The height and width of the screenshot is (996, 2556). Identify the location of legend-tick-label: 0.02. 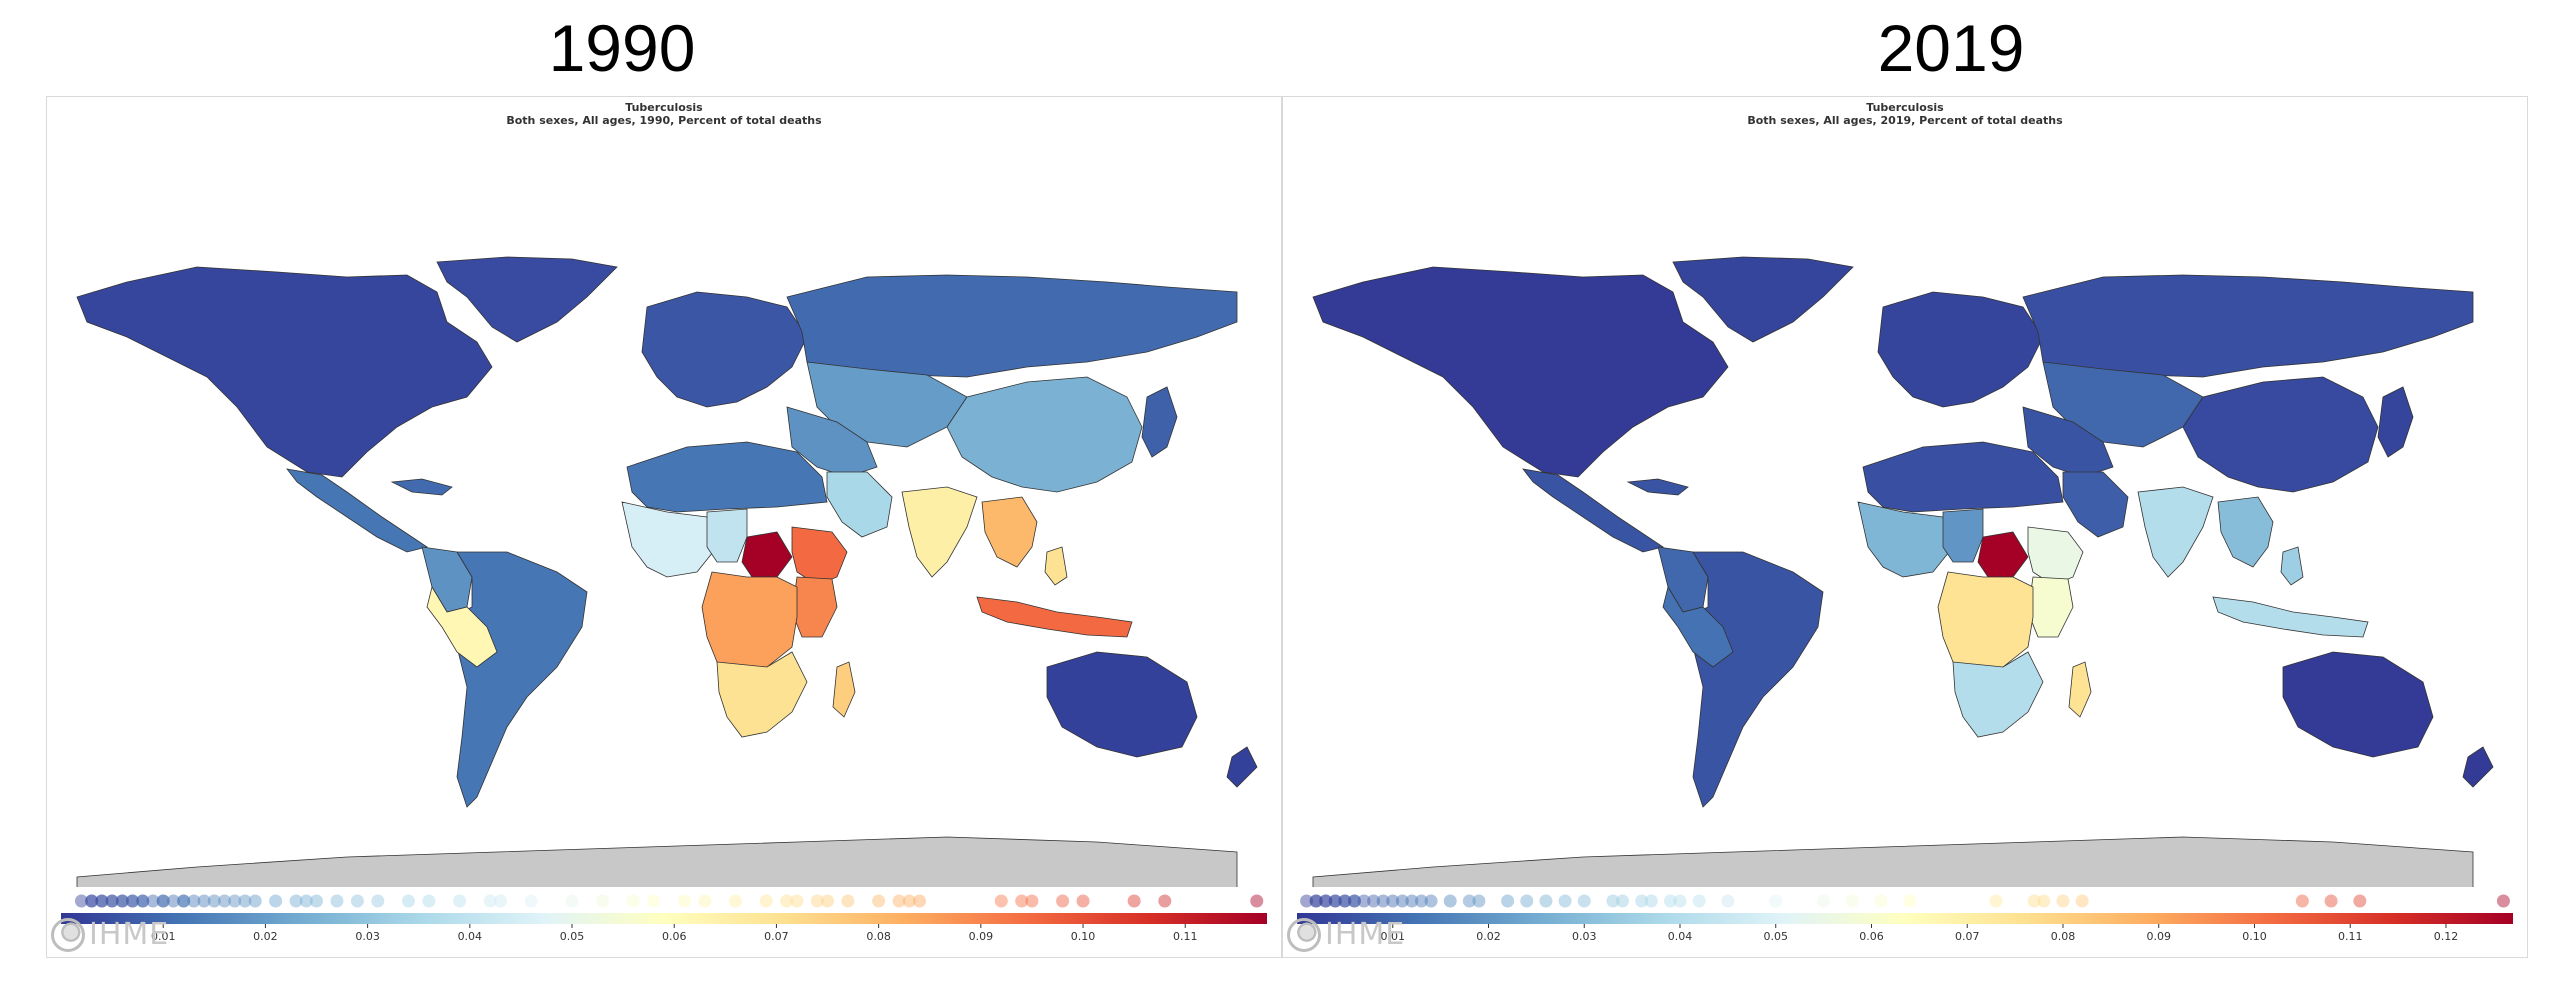
(265, 936).